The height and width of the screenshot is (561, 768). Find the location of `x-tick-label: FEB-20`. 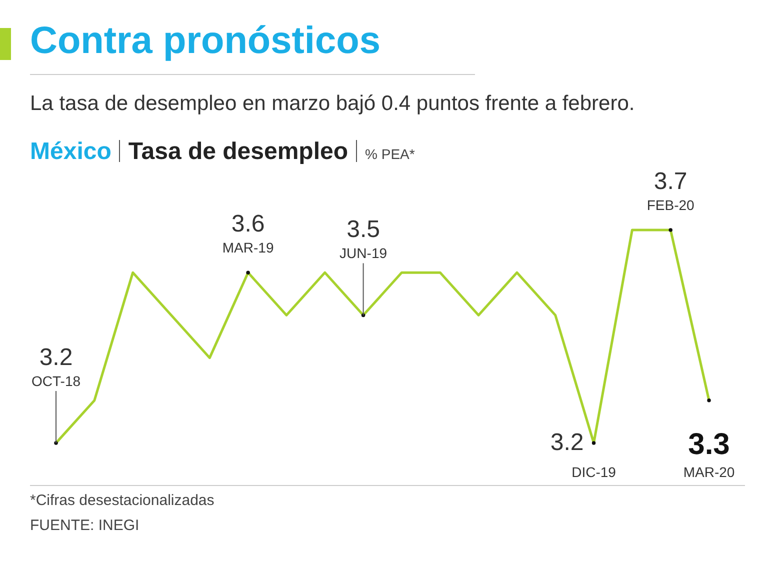

x-tick-label: FEB-20 is located at coordinates (670, 205).